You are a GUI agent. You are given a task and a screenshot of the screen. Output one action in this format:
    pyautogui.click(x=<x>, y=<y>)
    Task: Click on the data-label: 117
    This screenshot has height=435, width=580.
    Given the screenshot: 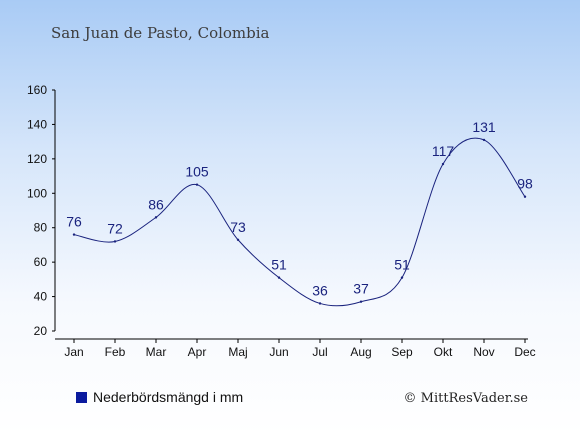 What is the action you would take?
    pyautogui.click(x=443, y=151)
    